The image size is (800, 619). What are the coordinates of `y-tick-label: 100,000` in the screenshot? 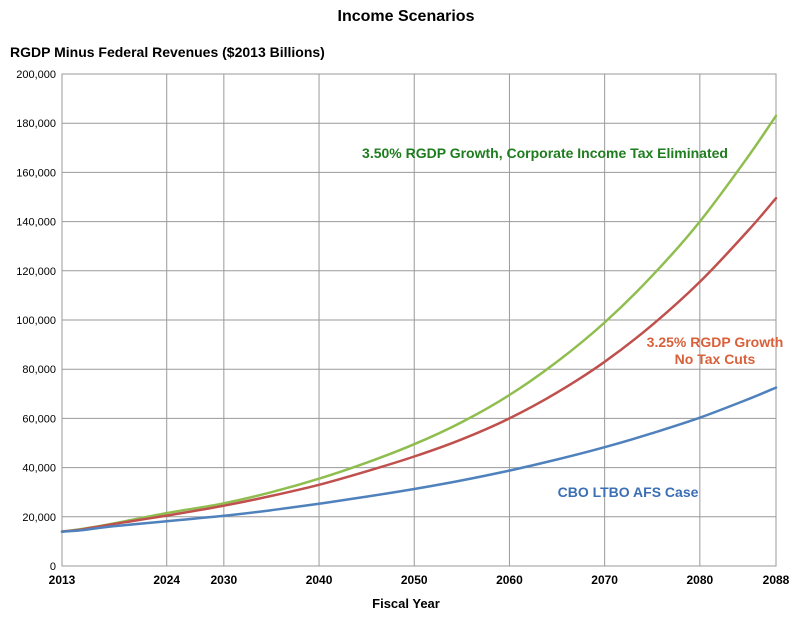 It's located at (36, 321).